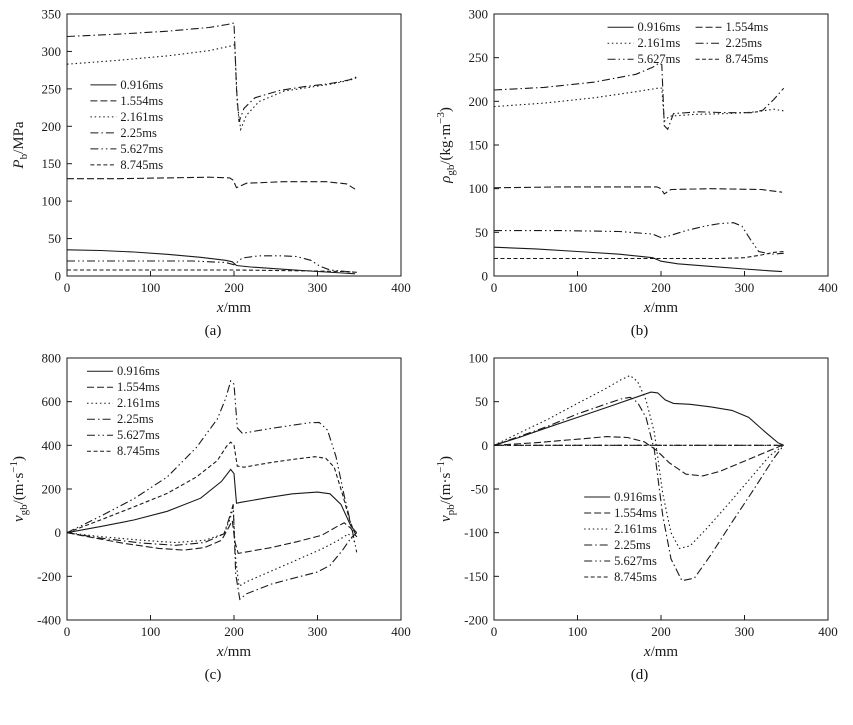  I want to click on y-tick-label: -400, so click(49, 620).